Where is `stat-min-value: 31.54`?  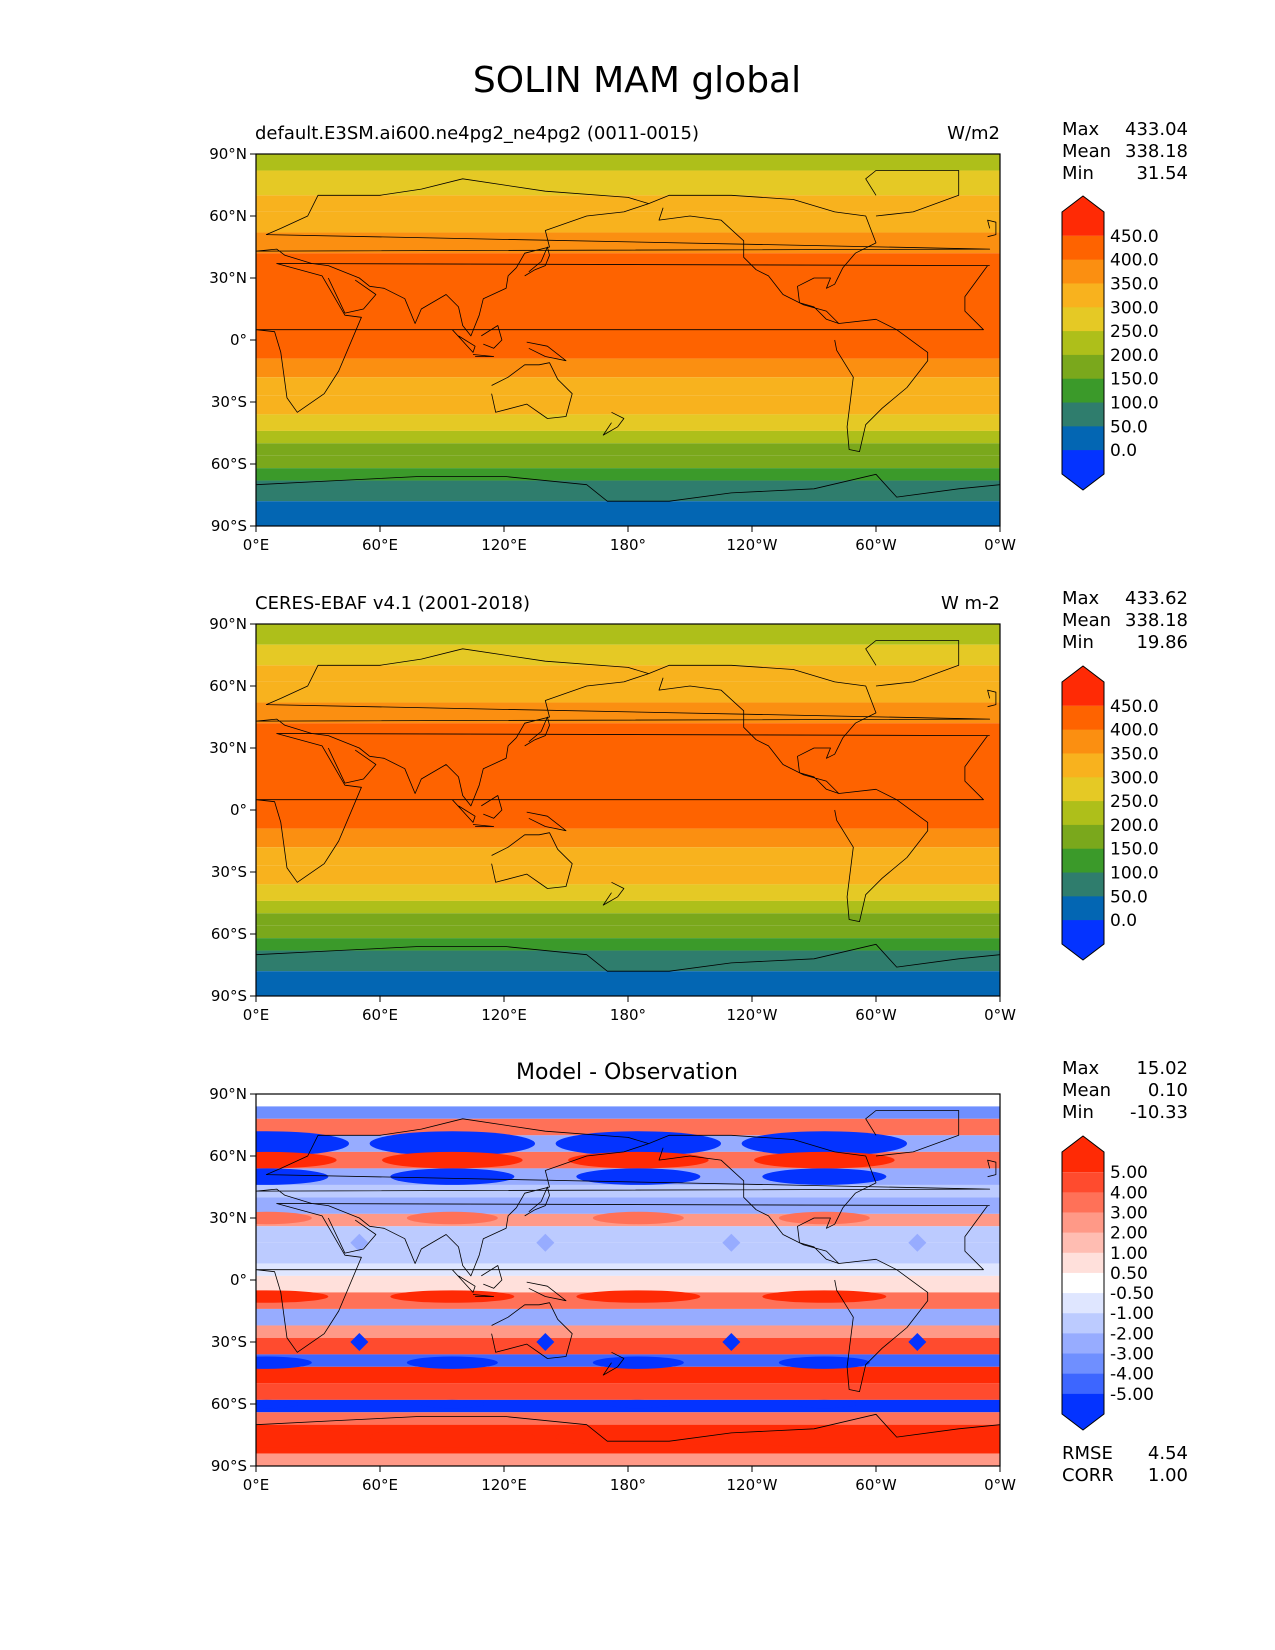
stat-min-value: 31.54 is located at coordinates (1162, 173).